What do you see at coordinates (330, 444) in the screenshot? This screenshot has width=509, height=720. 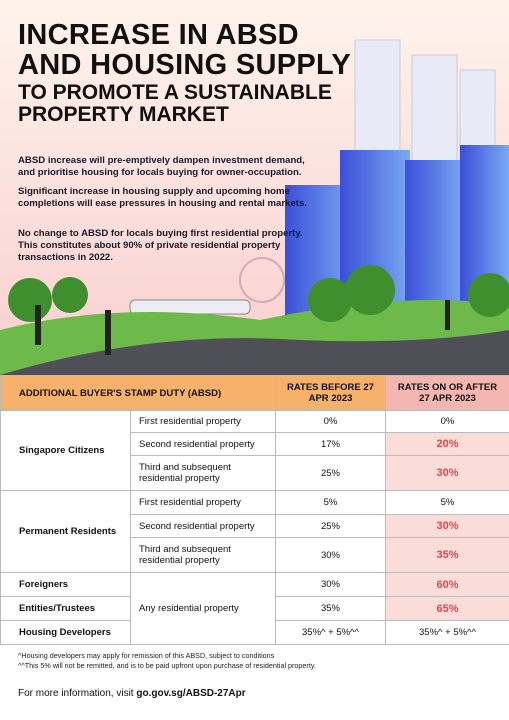 I see `rate-cell: 17%` at bounding box center [330, 444].